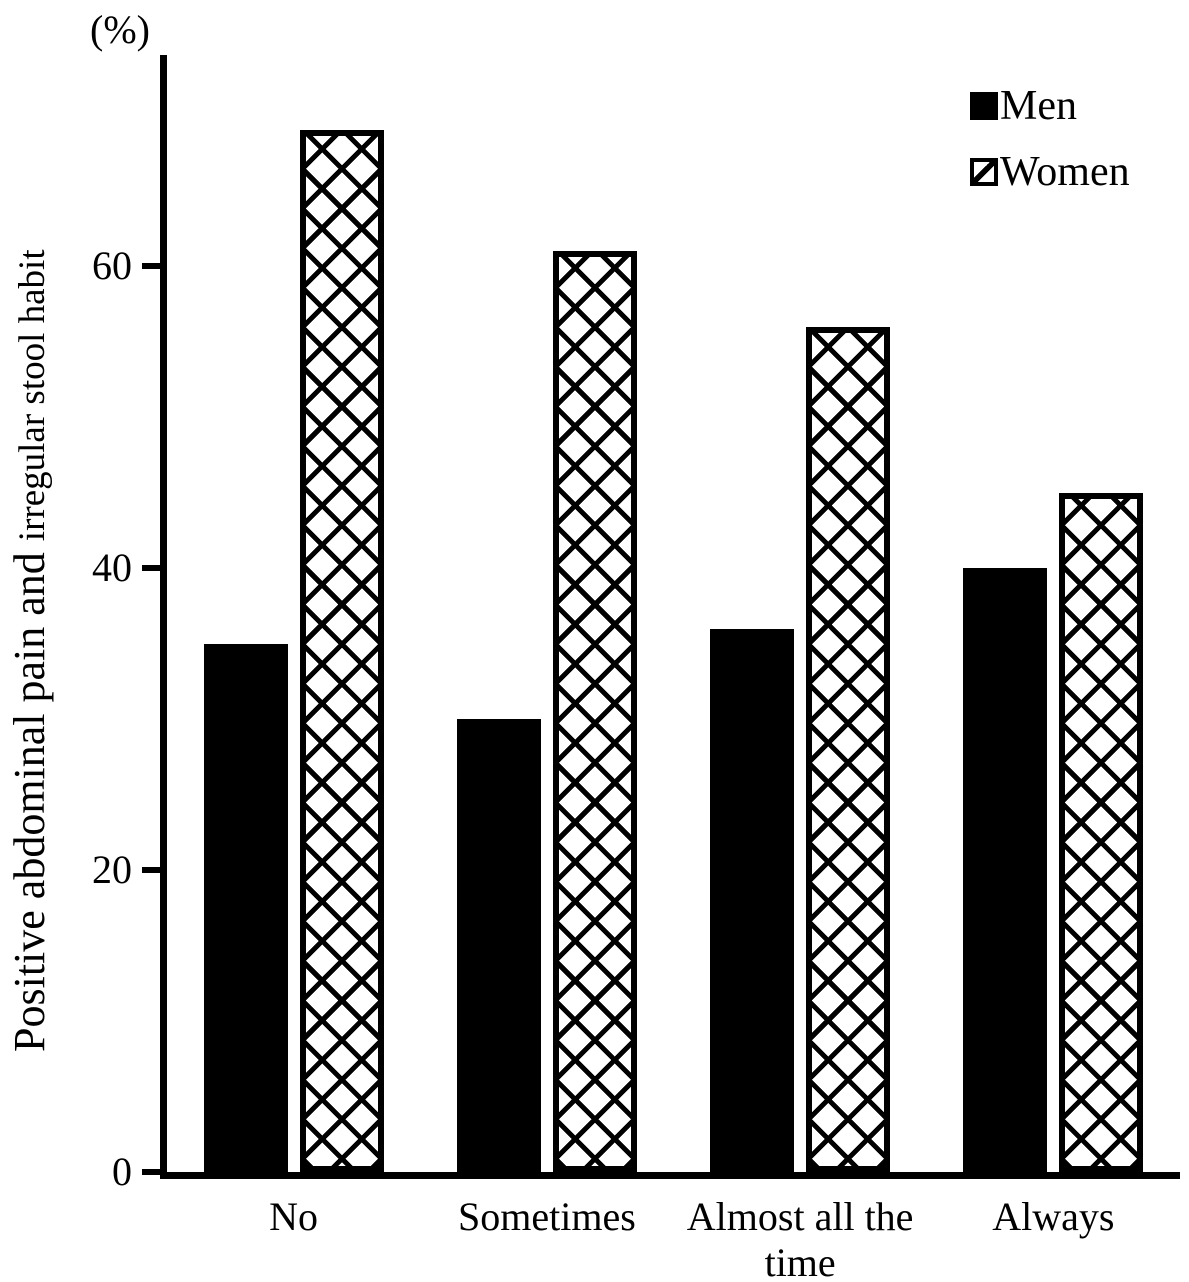 Image resolution: width=1189 pixels, height=1282 pixels. What do you see at coordinates (1005, 870) in the screenshot?
I see `bar-men-always` at bounding box center [1005, 870].